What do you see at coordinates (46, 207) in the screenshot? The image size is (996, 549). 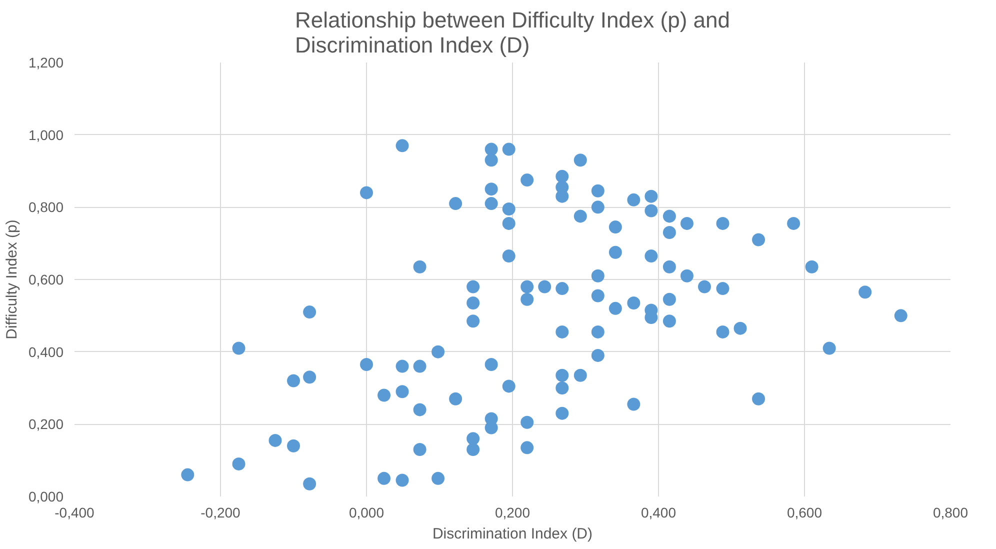 I see `y-tick-label: 0,800` at bounding box center [46, 207].